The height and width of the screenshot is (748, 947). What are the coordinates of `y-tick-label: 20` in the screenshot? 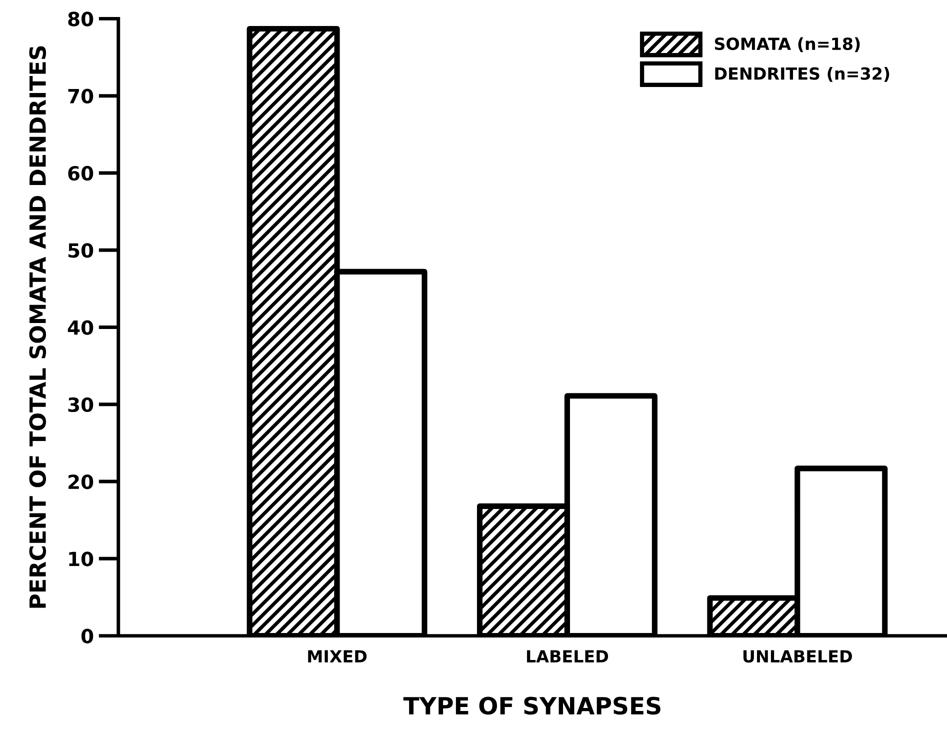 It's located at (81, 482).